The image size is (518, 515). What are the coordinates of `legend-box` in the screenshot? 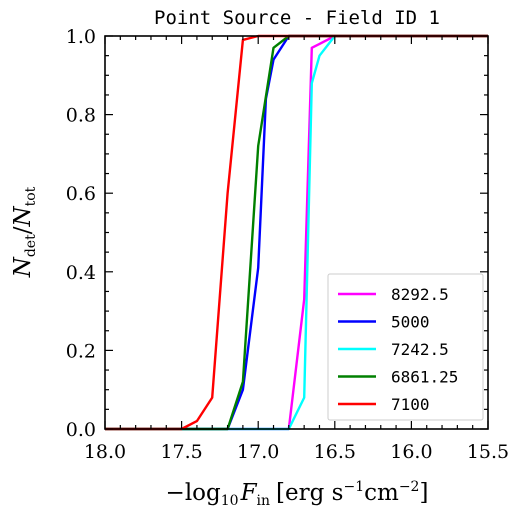 It's located at (405, 347).